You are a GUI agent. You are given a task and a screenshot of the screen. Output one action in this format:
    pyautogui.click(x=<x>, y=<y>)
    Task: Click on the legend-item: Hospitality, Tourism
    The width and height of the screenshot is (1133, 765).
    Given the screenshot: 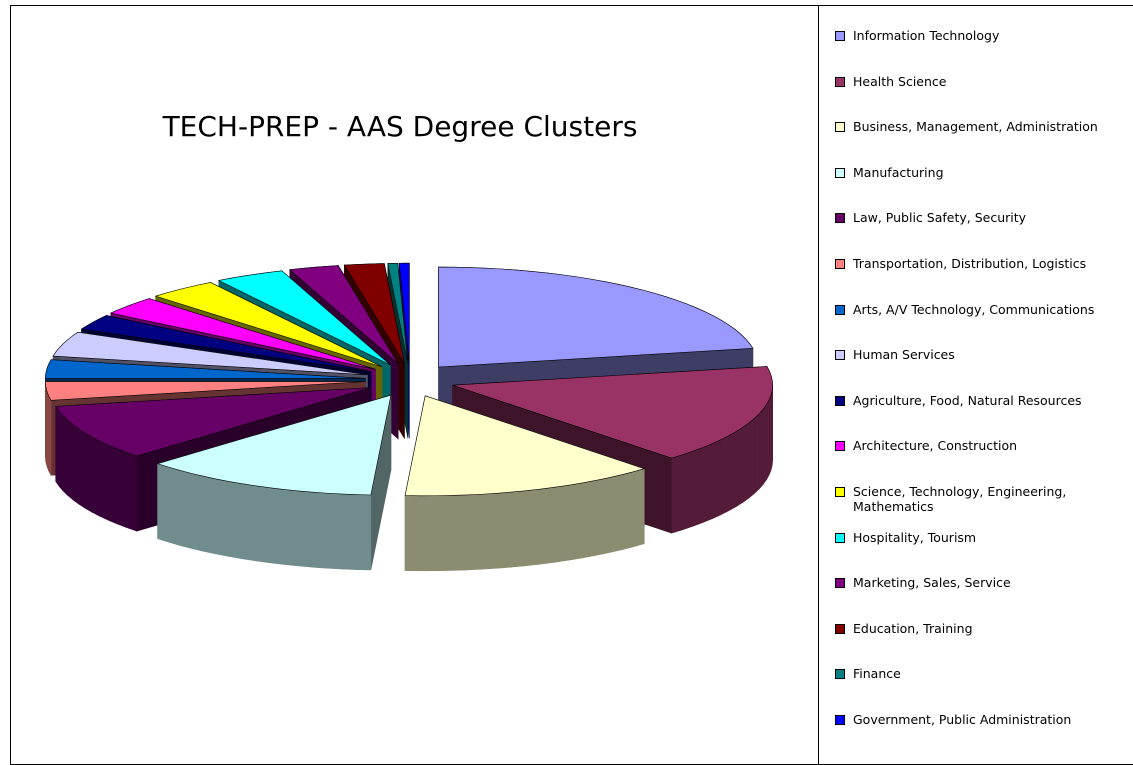 What is the action you would take?
    pyautogui.click(x=982, y=537)
    